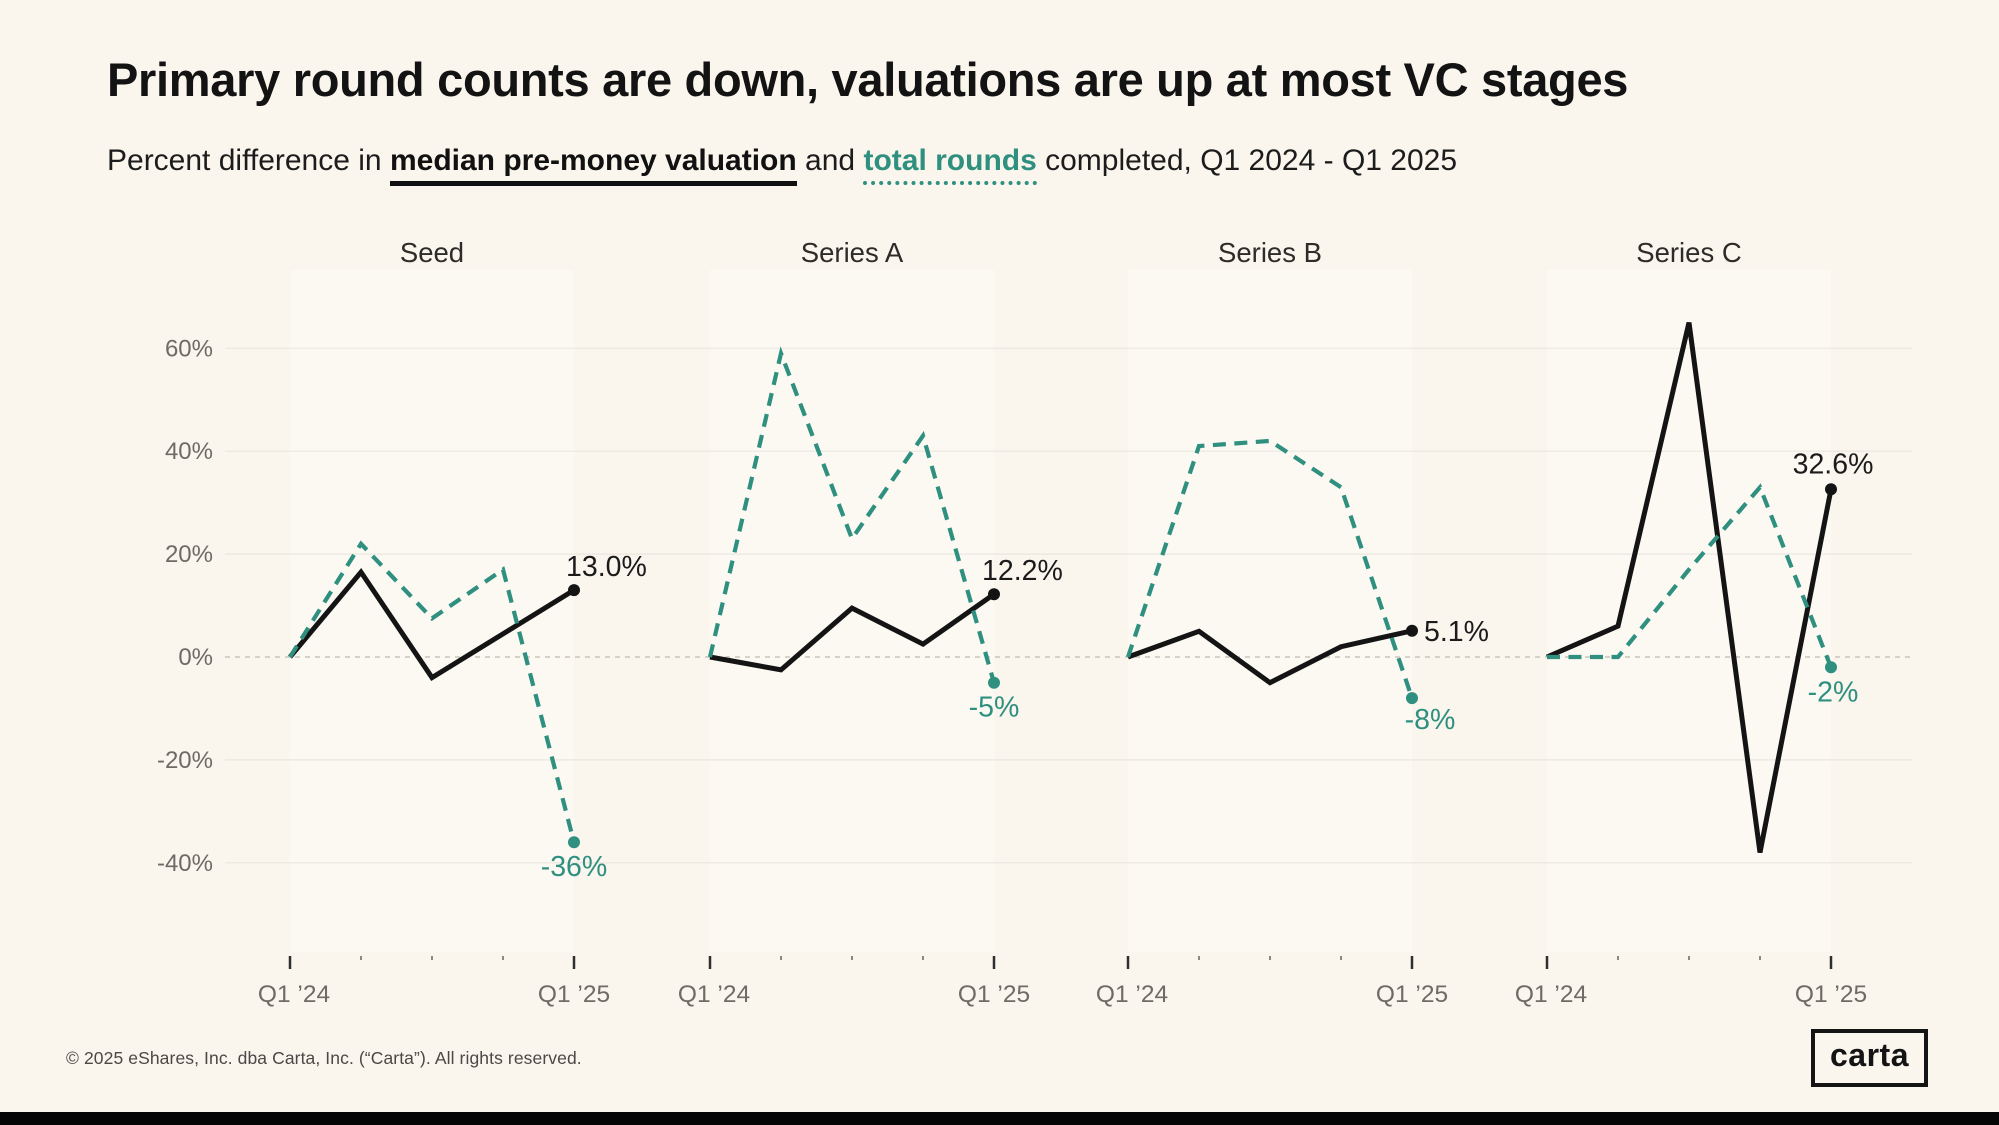 Image resolution: width=1999 pixels, height=1125 pixels. Describe the element at coordinates (1247, 160) in the screenshot. I see `subtitle-suffix: completed, Q1 2024 - Q1 2025` at that location.